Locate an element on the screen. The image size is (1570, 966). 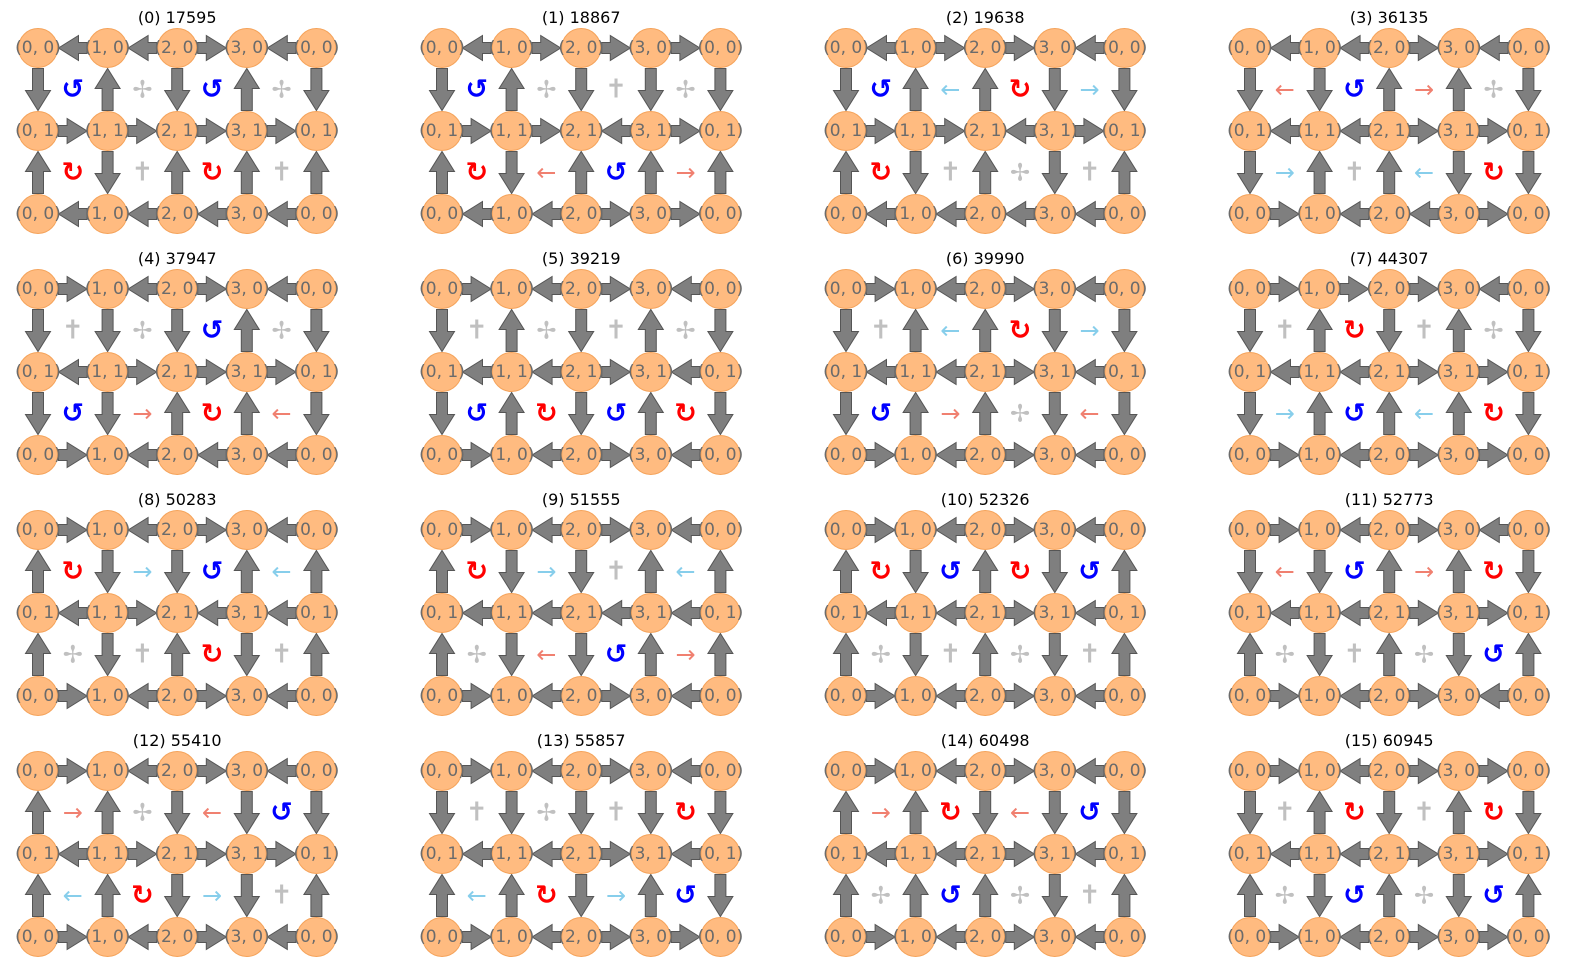
face-symbol-pink-left: ← is located at coordinates (1285, 572).